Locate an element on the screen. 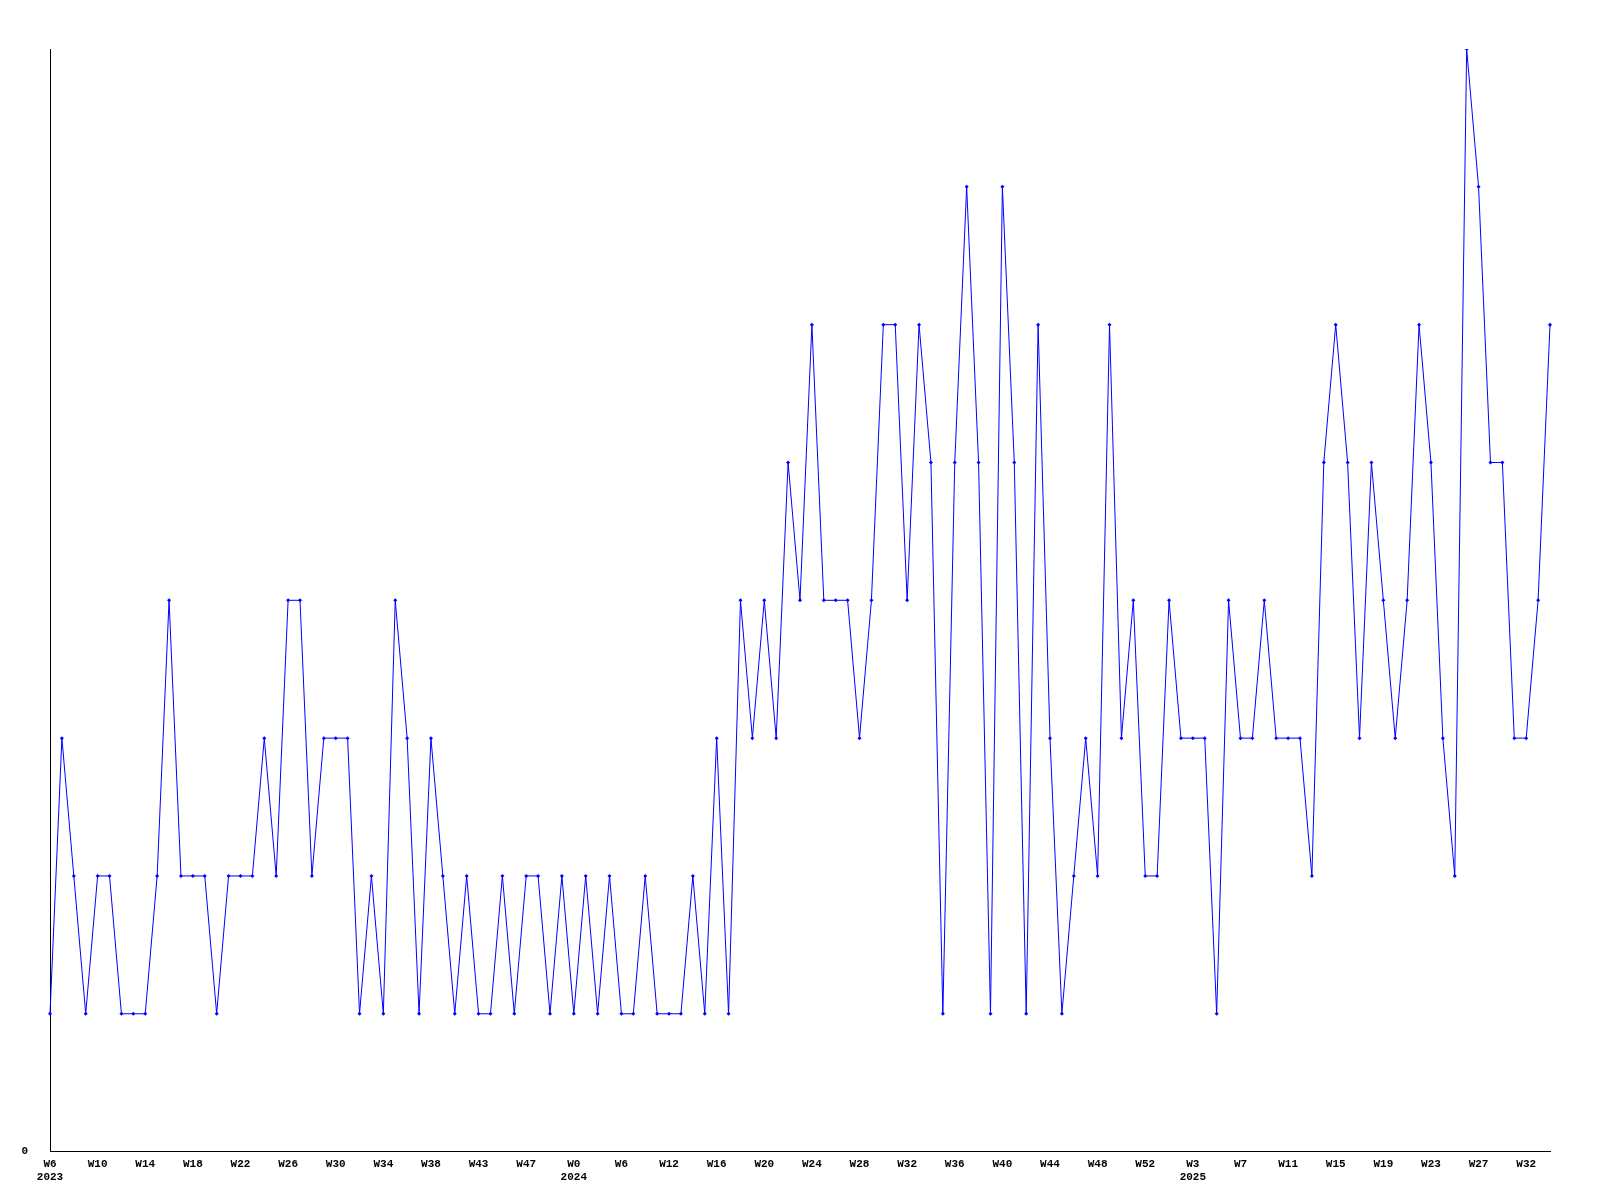 Image resolution: width=1600 pixels, height=1200 pixels. x-tick-label: W28 is located at coordinates (859, 1163).